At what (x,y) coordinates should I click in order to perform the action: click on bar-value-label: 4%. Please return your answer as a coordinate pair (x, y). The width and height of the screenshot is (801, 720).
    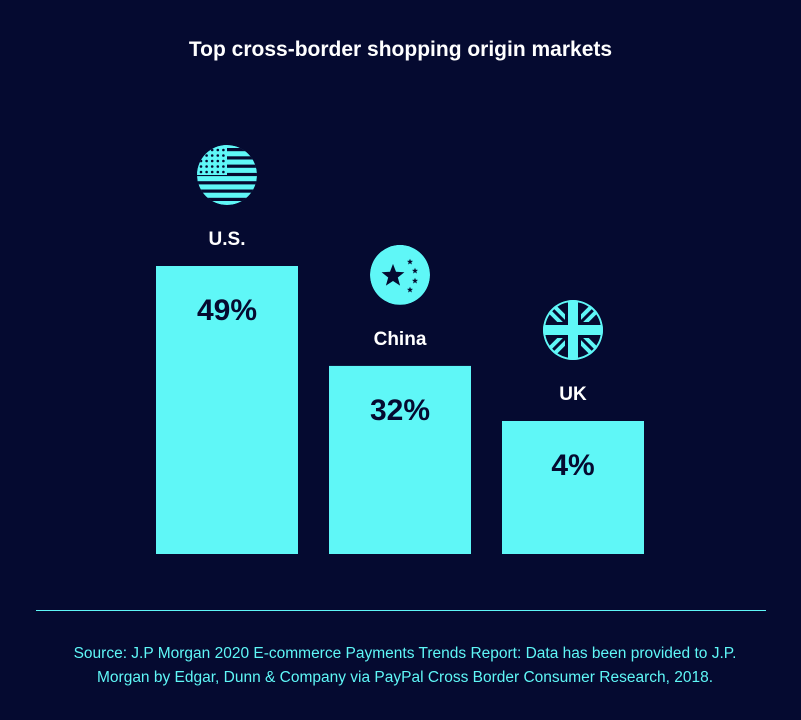
    Looking at the image, I should click on (572, 465).